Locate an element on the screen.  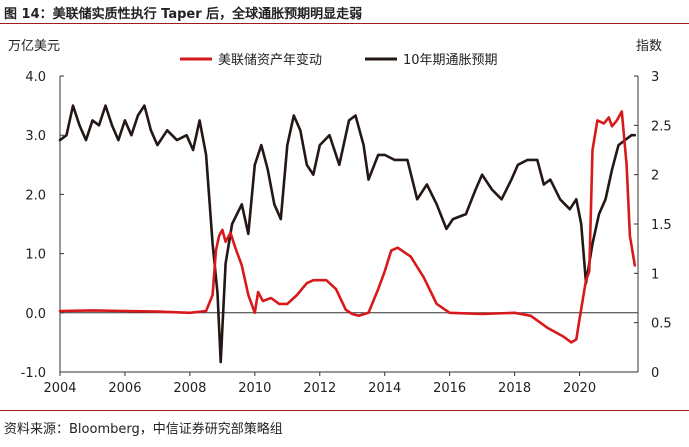
x-tick-label: 2012 is located at coordinates (319, 388).